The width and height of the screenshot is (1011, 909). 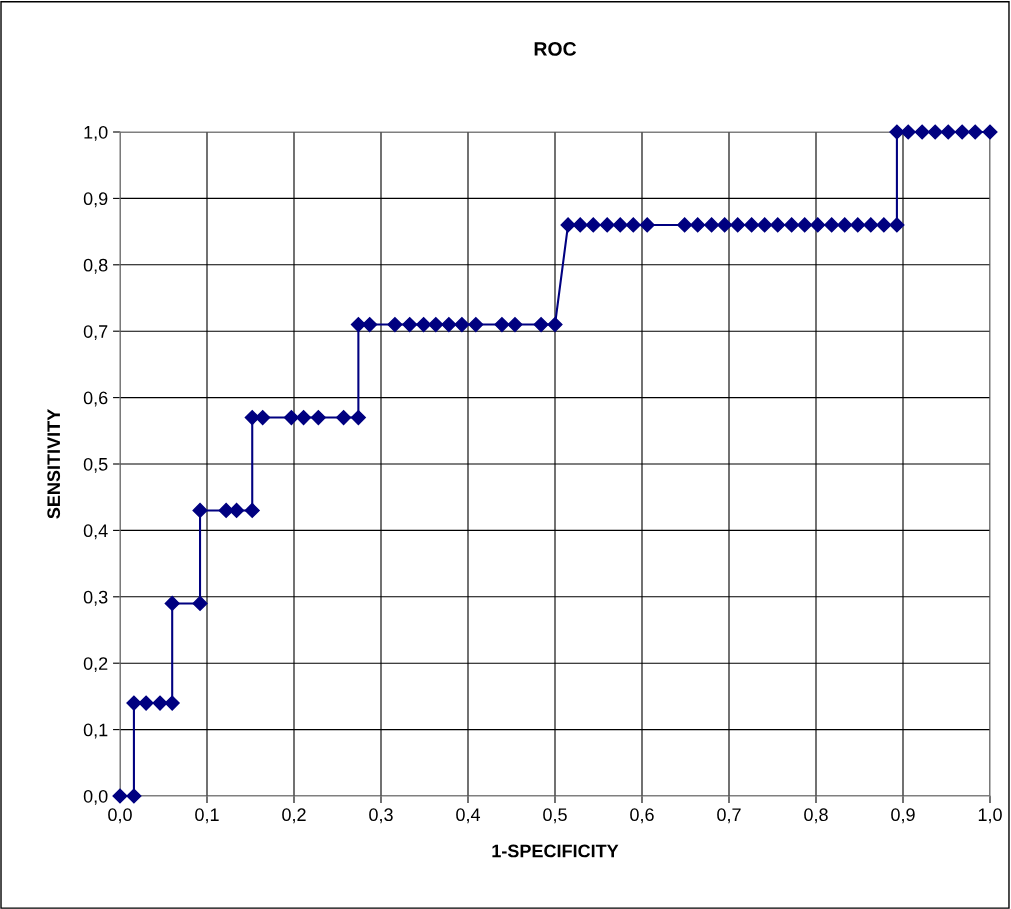 I want to click on x-tick-label: 0,7, so click(x=729, y=816).